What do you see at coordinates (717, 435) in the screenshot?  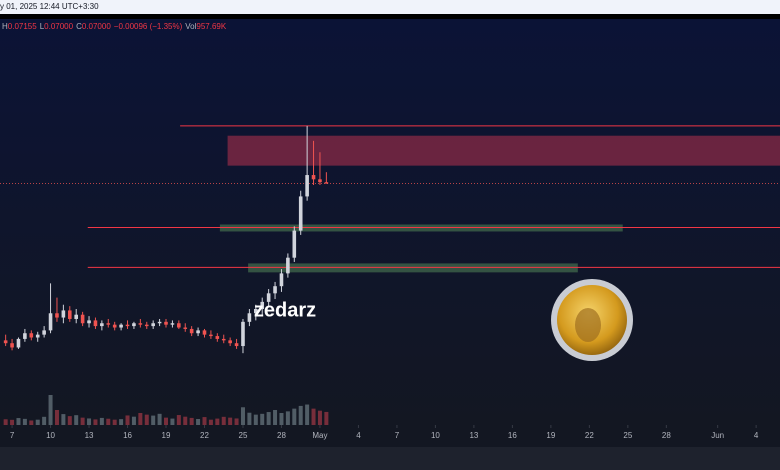 I see `x-tick-label: Jun` at bounding box center [717, 435].